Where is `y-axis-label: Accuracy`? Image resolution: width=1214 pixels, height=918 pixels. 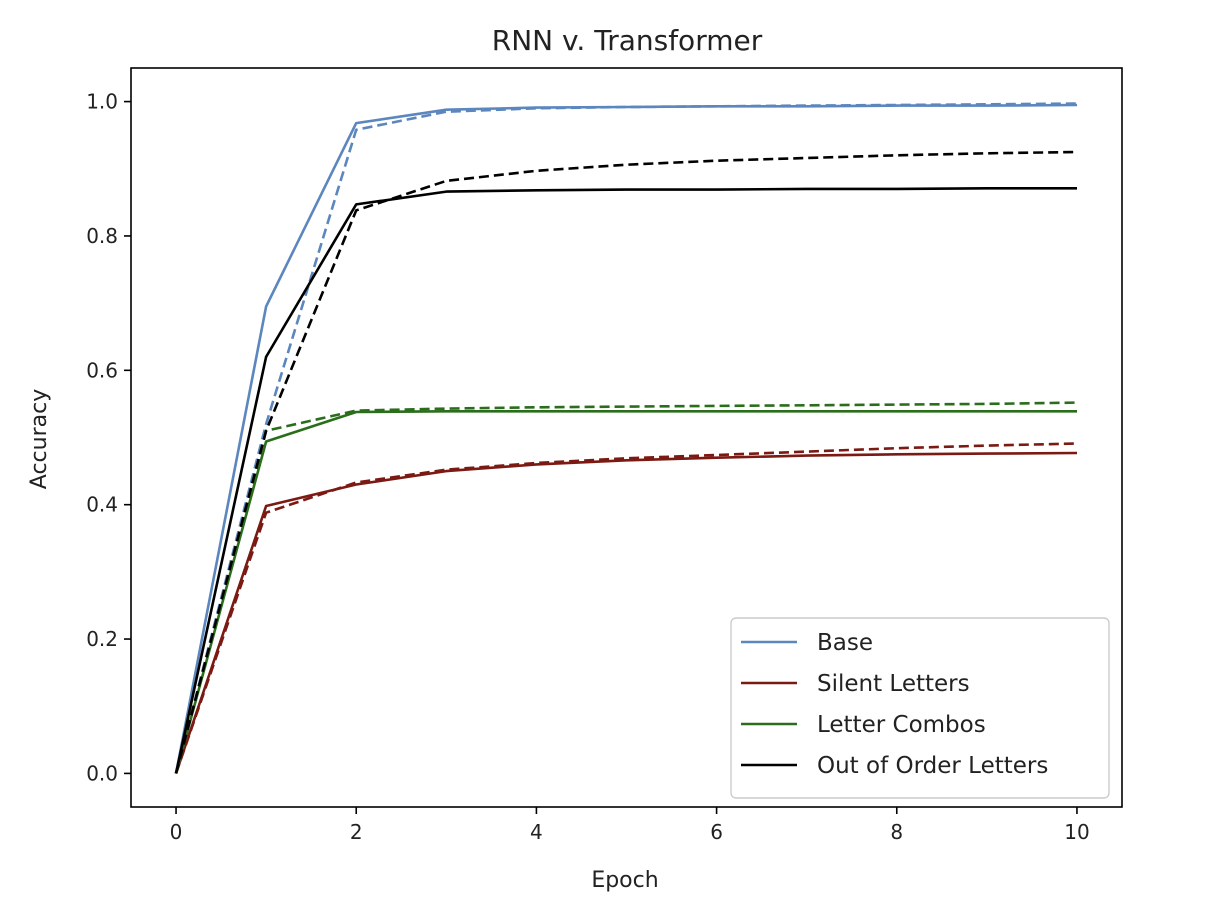
y-axis-label: Accuracy is located at coordinates (39, 439).